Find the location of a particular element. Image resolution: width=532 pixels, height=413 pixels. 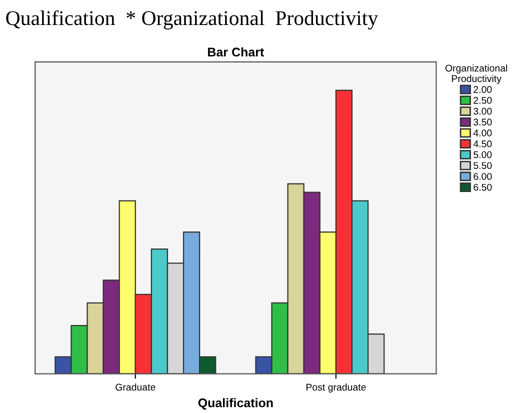

chart-title: Qualification * Organizational Productivity is located at coordinates (192, 20).